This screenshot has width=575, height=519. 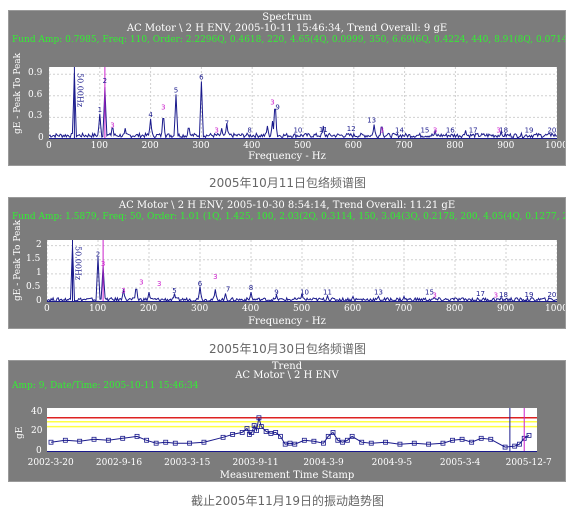 What do you see at coordinates (35, 73) in the screenshot?
I see `y-tick-label: 0.9` at bounding box center [35, 73].